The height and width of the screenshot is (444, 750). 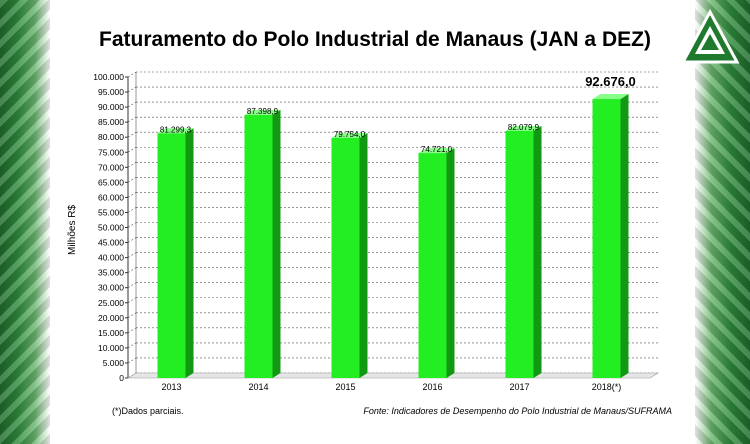 I want to click on y-tick-label: 5.000, so click(x=114, y=363).